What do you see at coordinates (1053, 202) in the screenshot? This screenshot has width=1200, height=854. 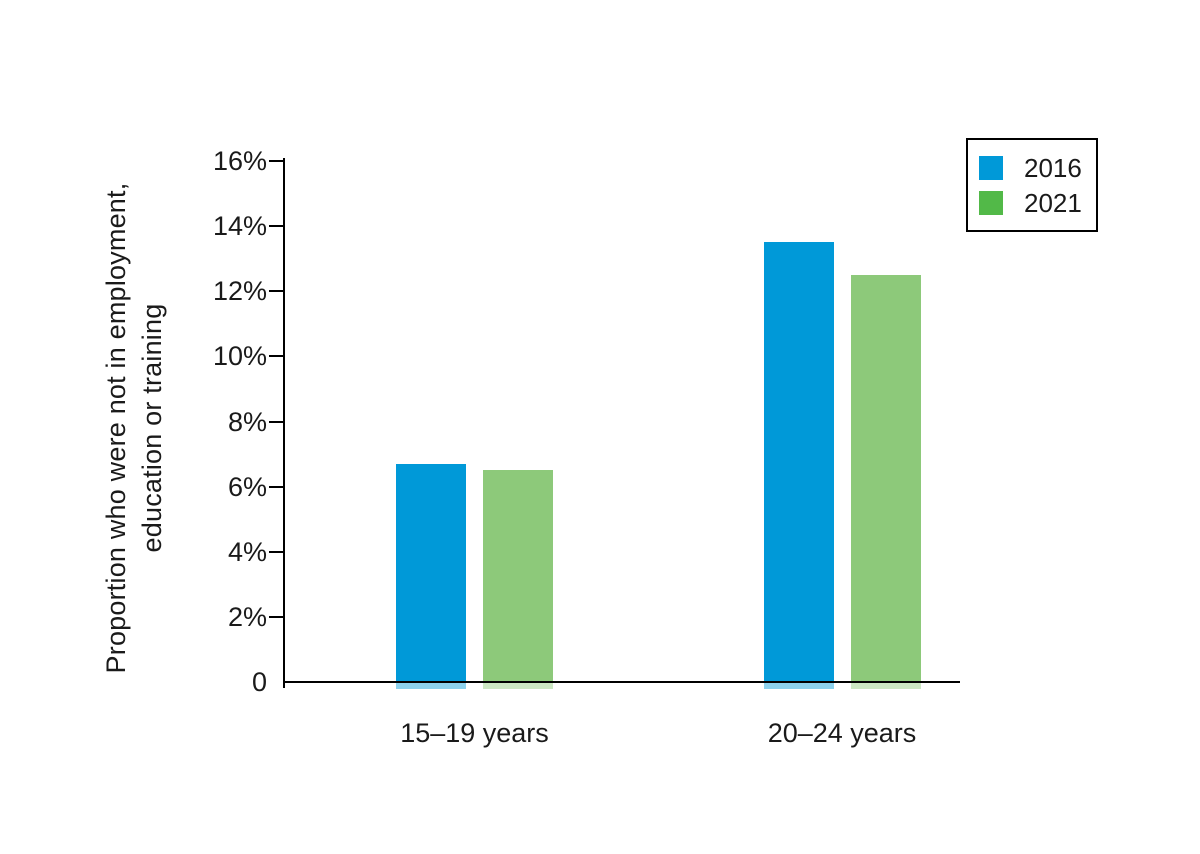 I see `legend-label-2021: 2021` at bounding box center [1053, 202].